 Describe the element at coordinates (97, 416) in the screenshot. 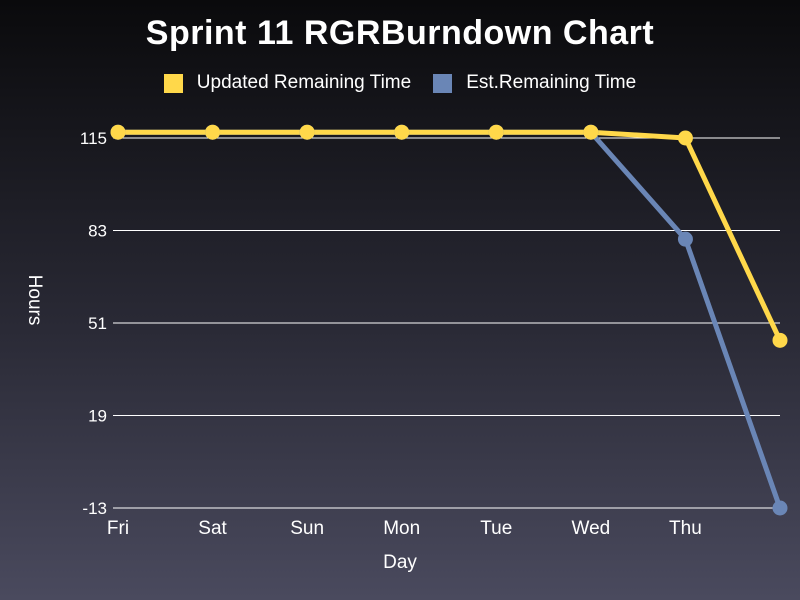

I see `y-tick-label: 19` at that location.